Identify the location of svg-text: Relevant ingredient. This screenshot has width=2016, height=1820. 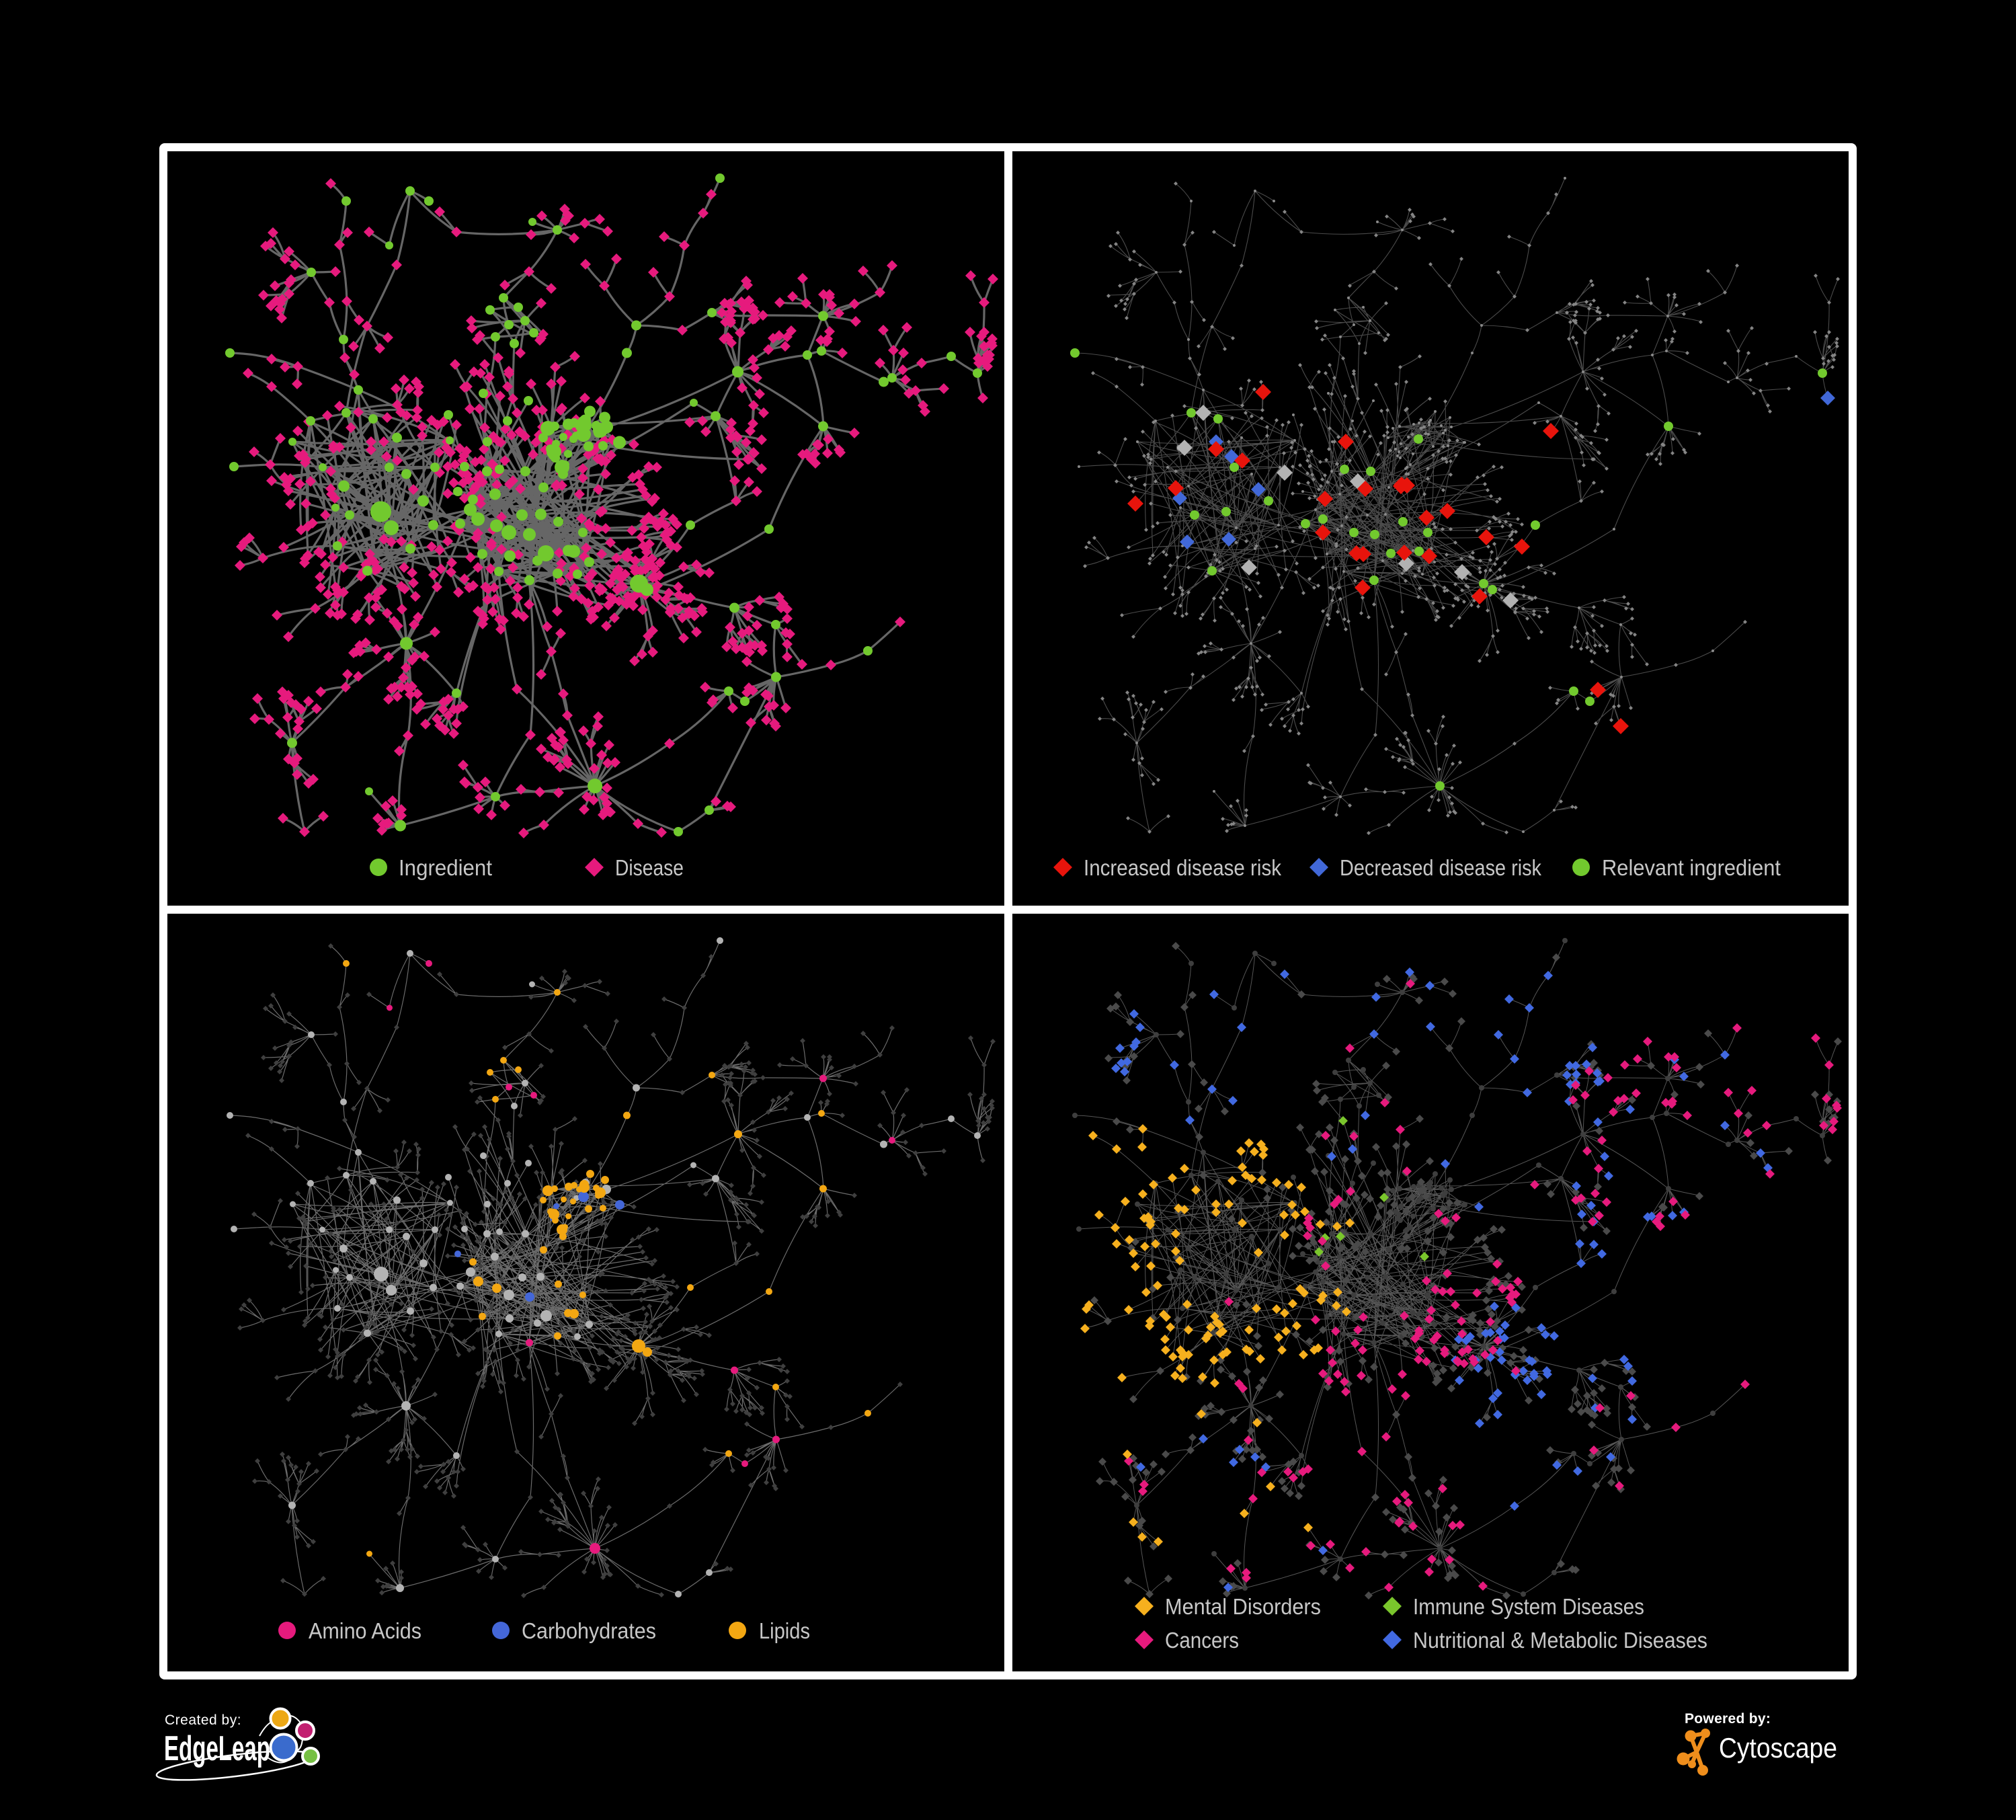
(1691, 867).